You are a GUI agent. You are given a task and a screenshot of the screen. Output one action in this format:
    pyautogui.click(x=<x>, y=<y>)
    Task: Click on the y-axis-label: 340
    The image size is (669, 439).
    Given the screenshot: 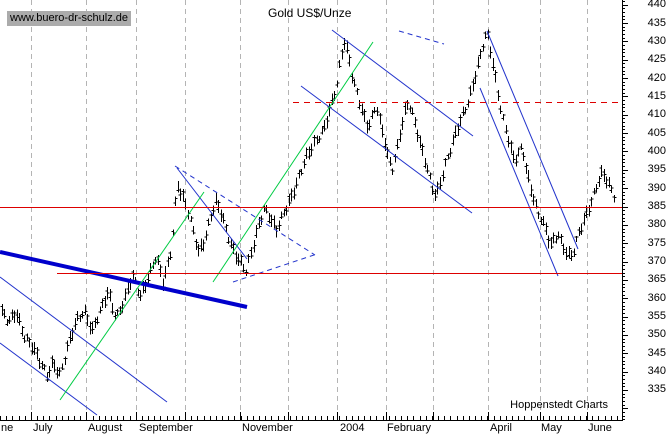 What is the action you would take?
    pyautogui.click(x=656, y=371)
    